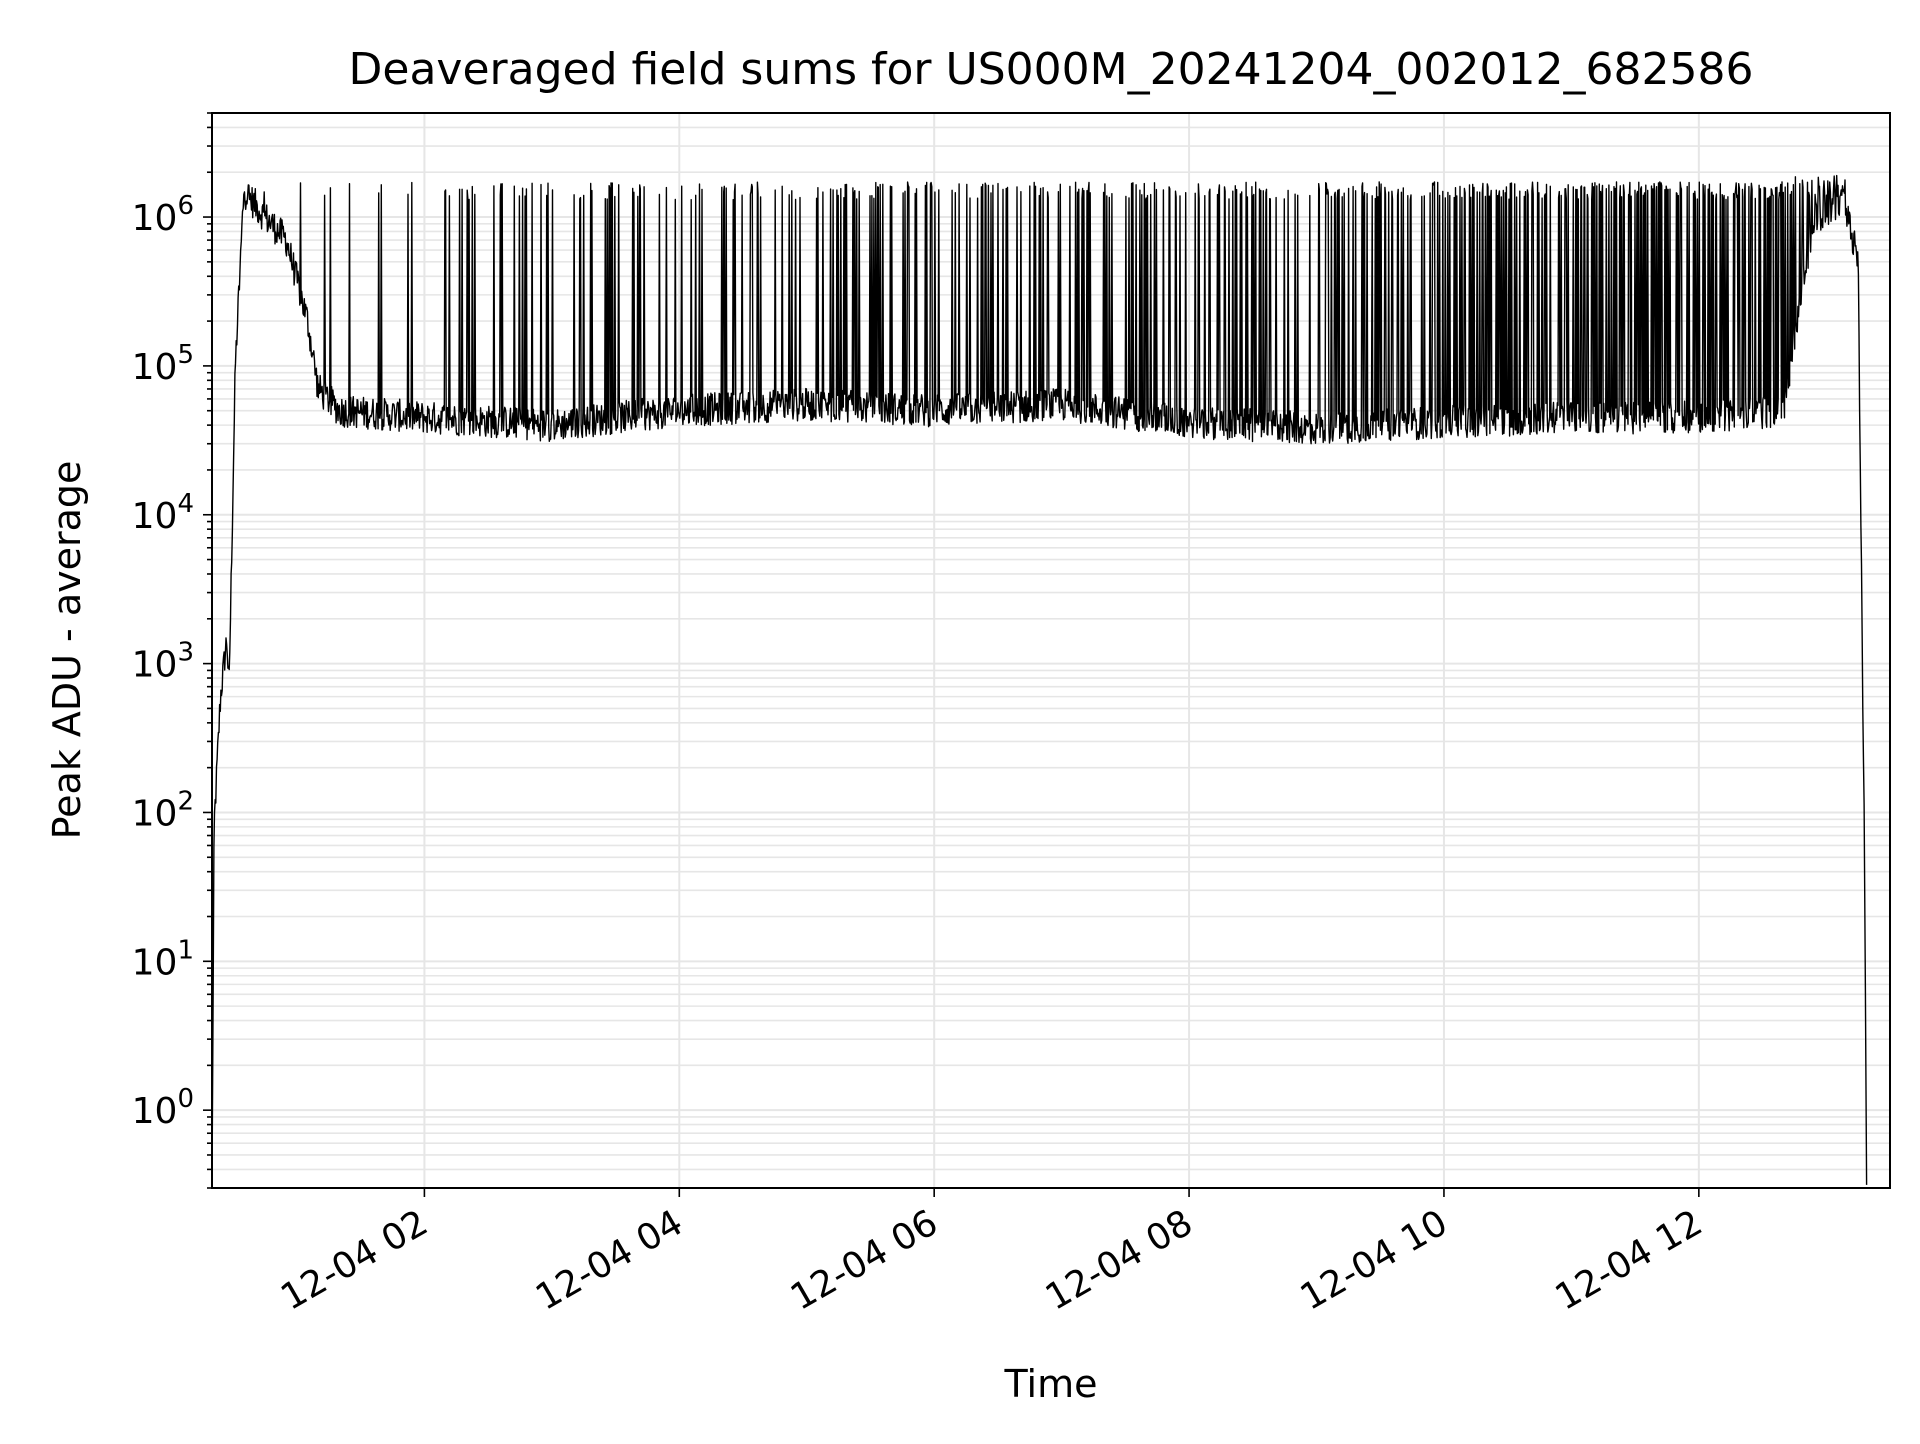 The height and width of the screenshot is (1444, 1920). What do you see at coordinates (163, 810) in the screenshot?
I see `y-tick-label: 10²` at bounding box center [163, 810].